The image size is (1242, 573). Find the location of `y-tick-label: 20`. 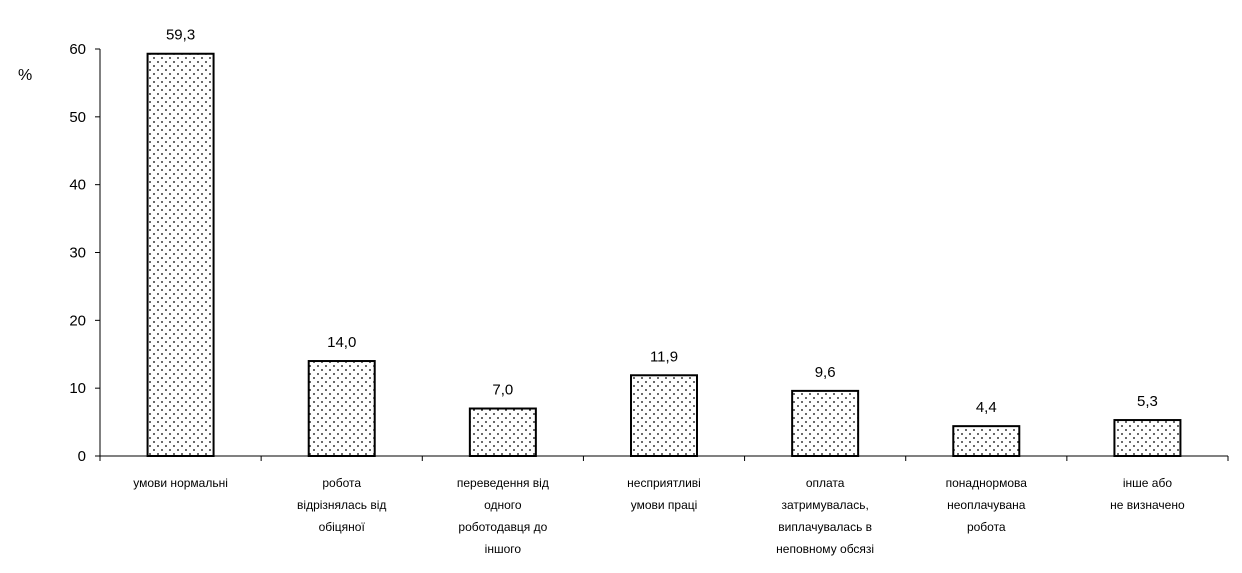

y-tick-label: 20 is located at coordinates (77, 320).